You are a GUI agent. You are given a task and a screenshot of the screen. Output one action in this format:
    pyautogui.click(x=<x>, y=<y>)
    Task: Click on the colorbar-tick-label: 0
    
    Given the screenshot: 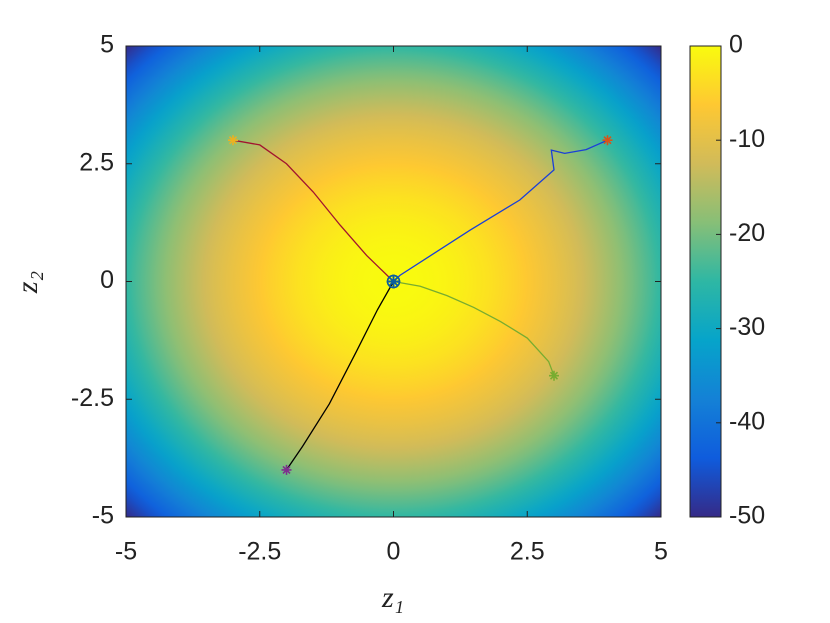 What is the action you would take?
    pyautogui.click(x=736, y=45)
    